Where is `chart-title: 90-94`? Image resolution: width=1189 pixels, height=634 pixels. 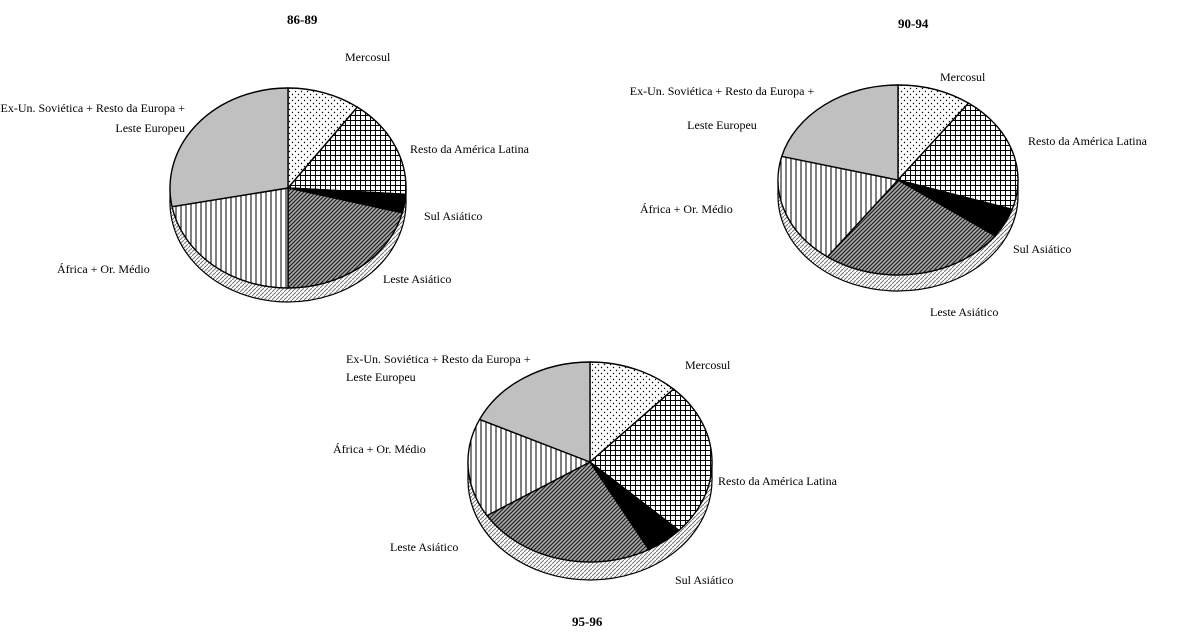
chart-title: 90-94 is located at coordinates (913, 23).